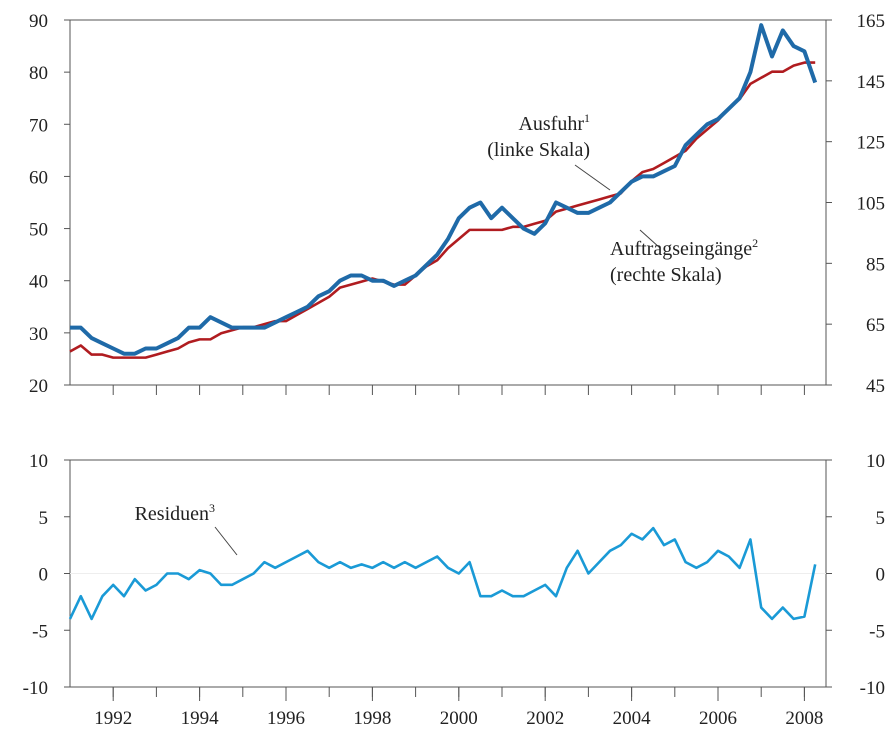 This screenshot has height=736, width=893. I want to click on series-label: Ausfuhr1, so click(554, 123).